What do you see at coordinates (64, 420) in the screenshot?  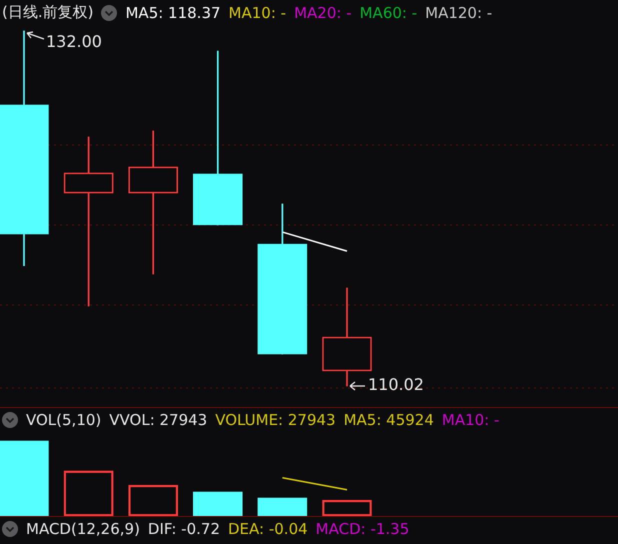 I see `chart-title: VOL(5,10)` at bounding box center [64, 420].